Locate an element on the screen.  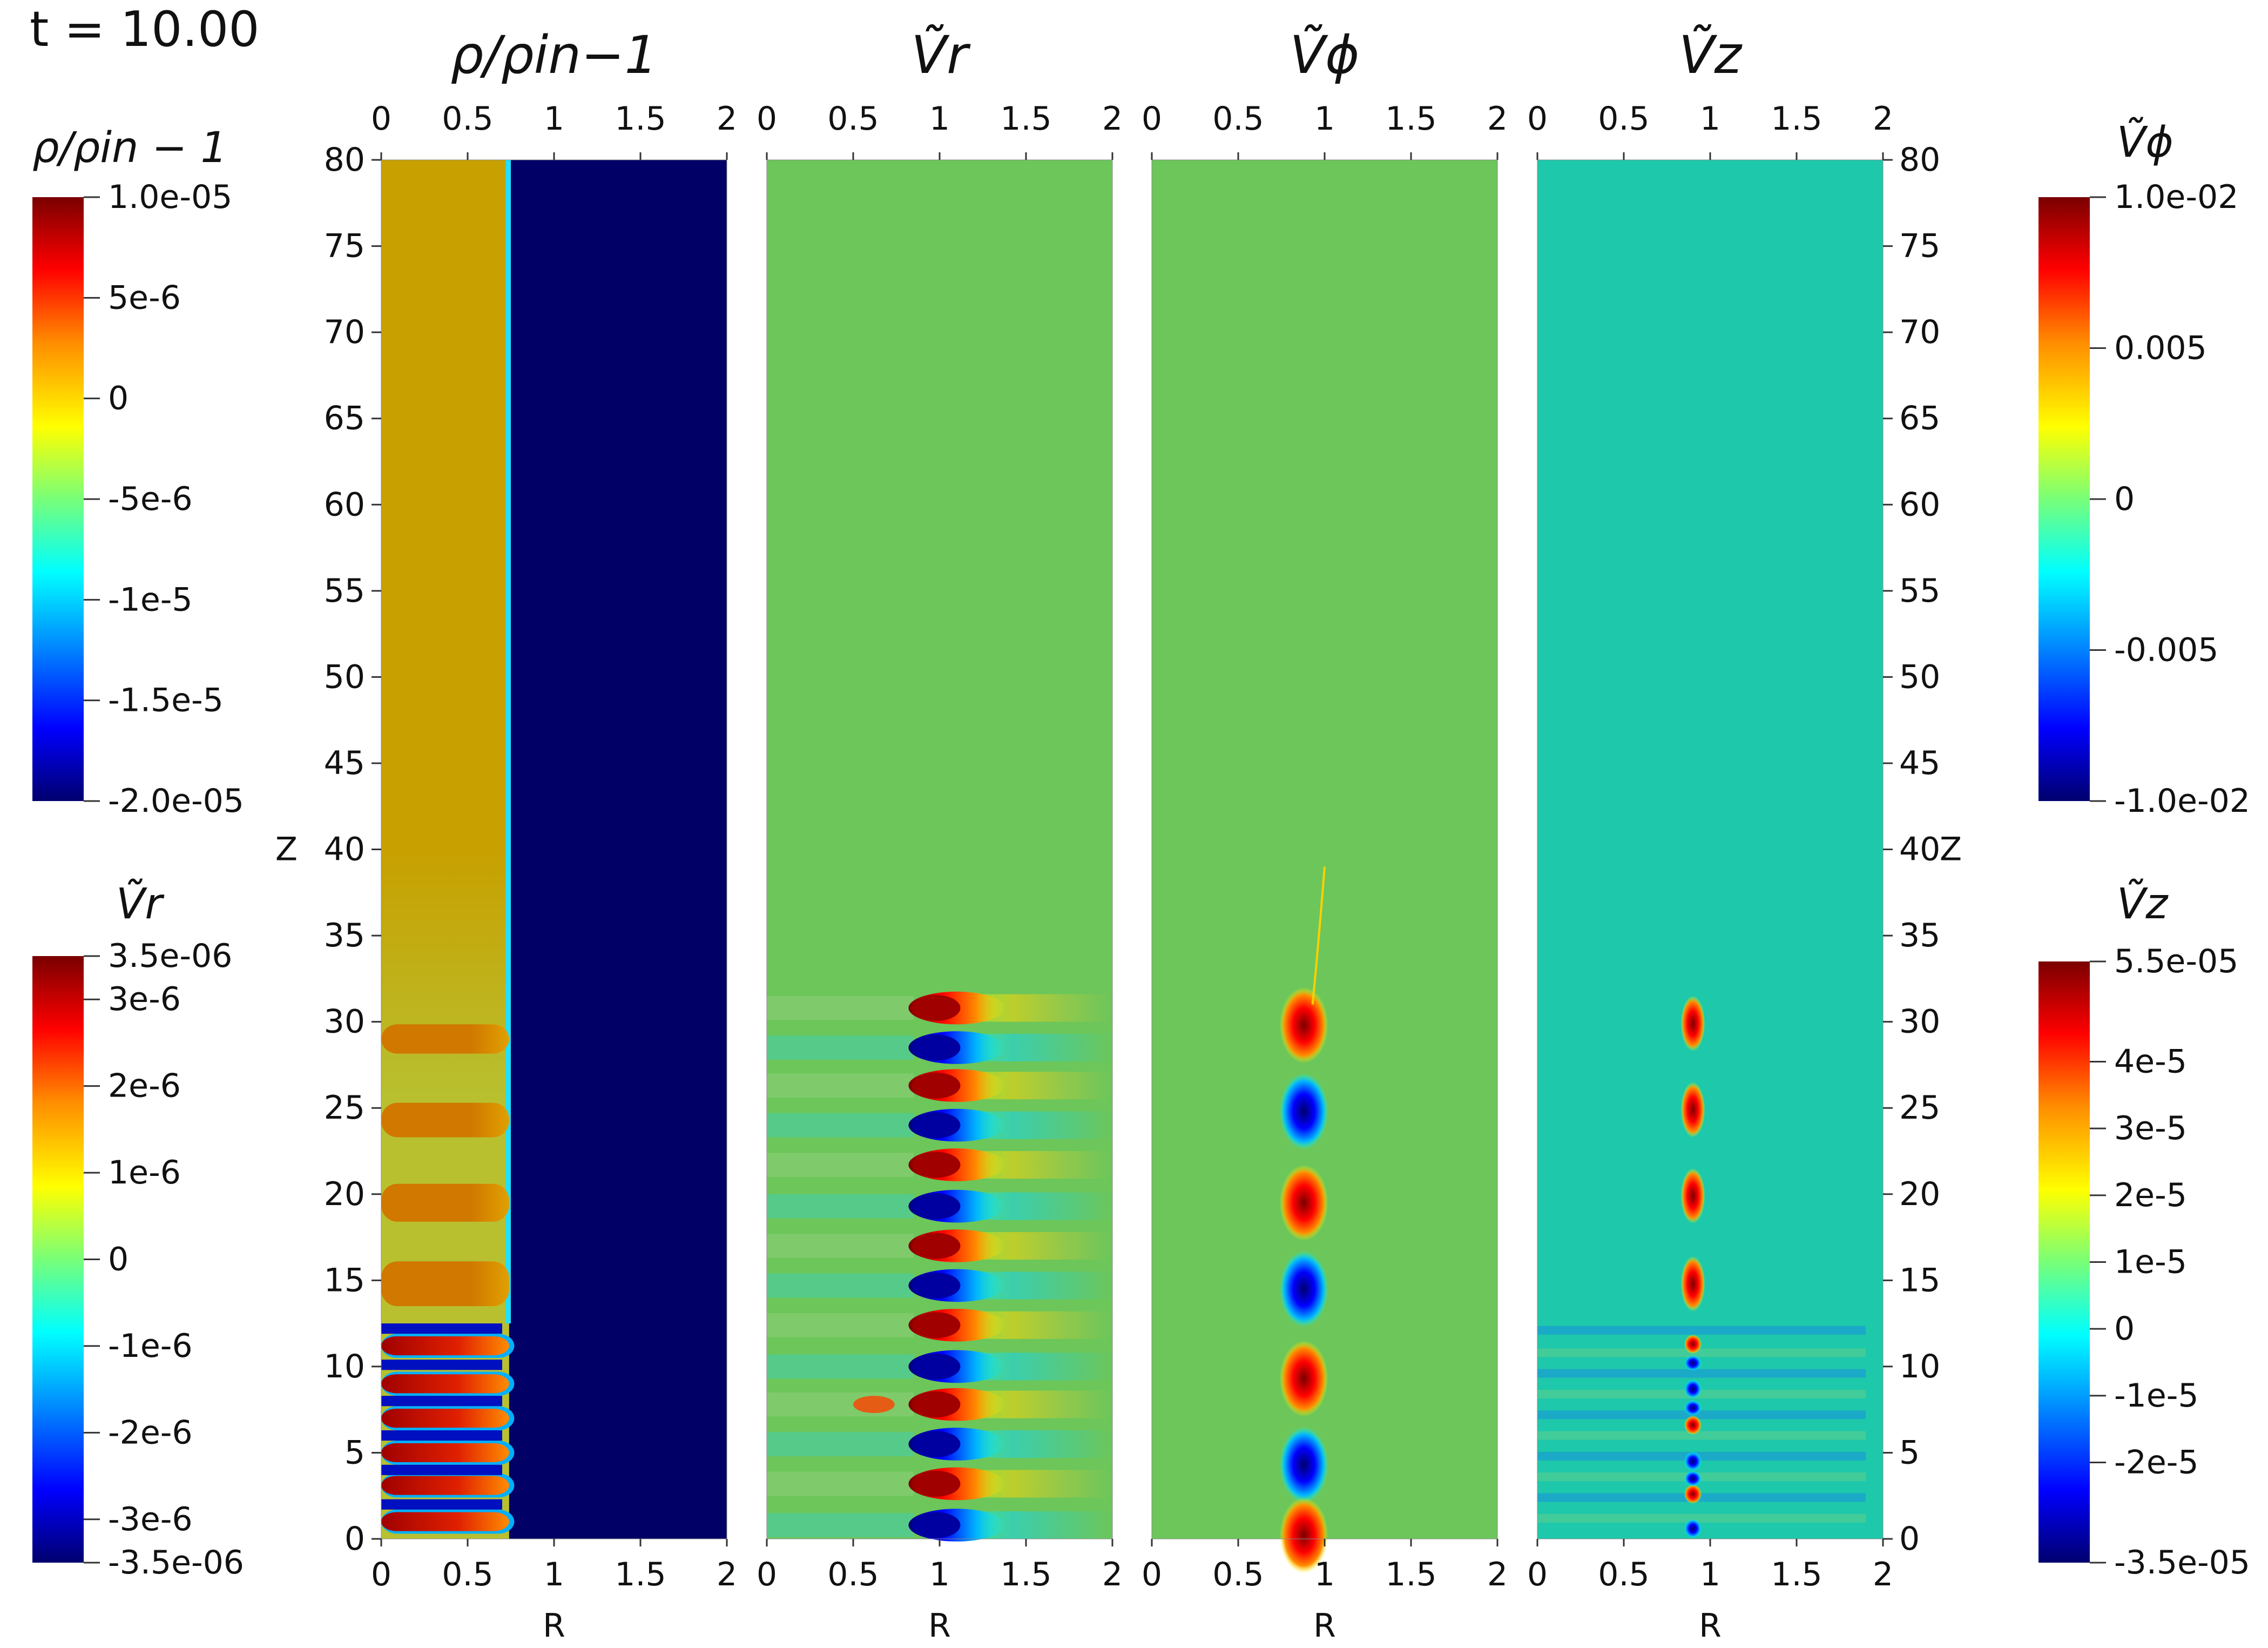
colorbar-tick-label: -2e-5 is located at coordinates (2157, 1463).